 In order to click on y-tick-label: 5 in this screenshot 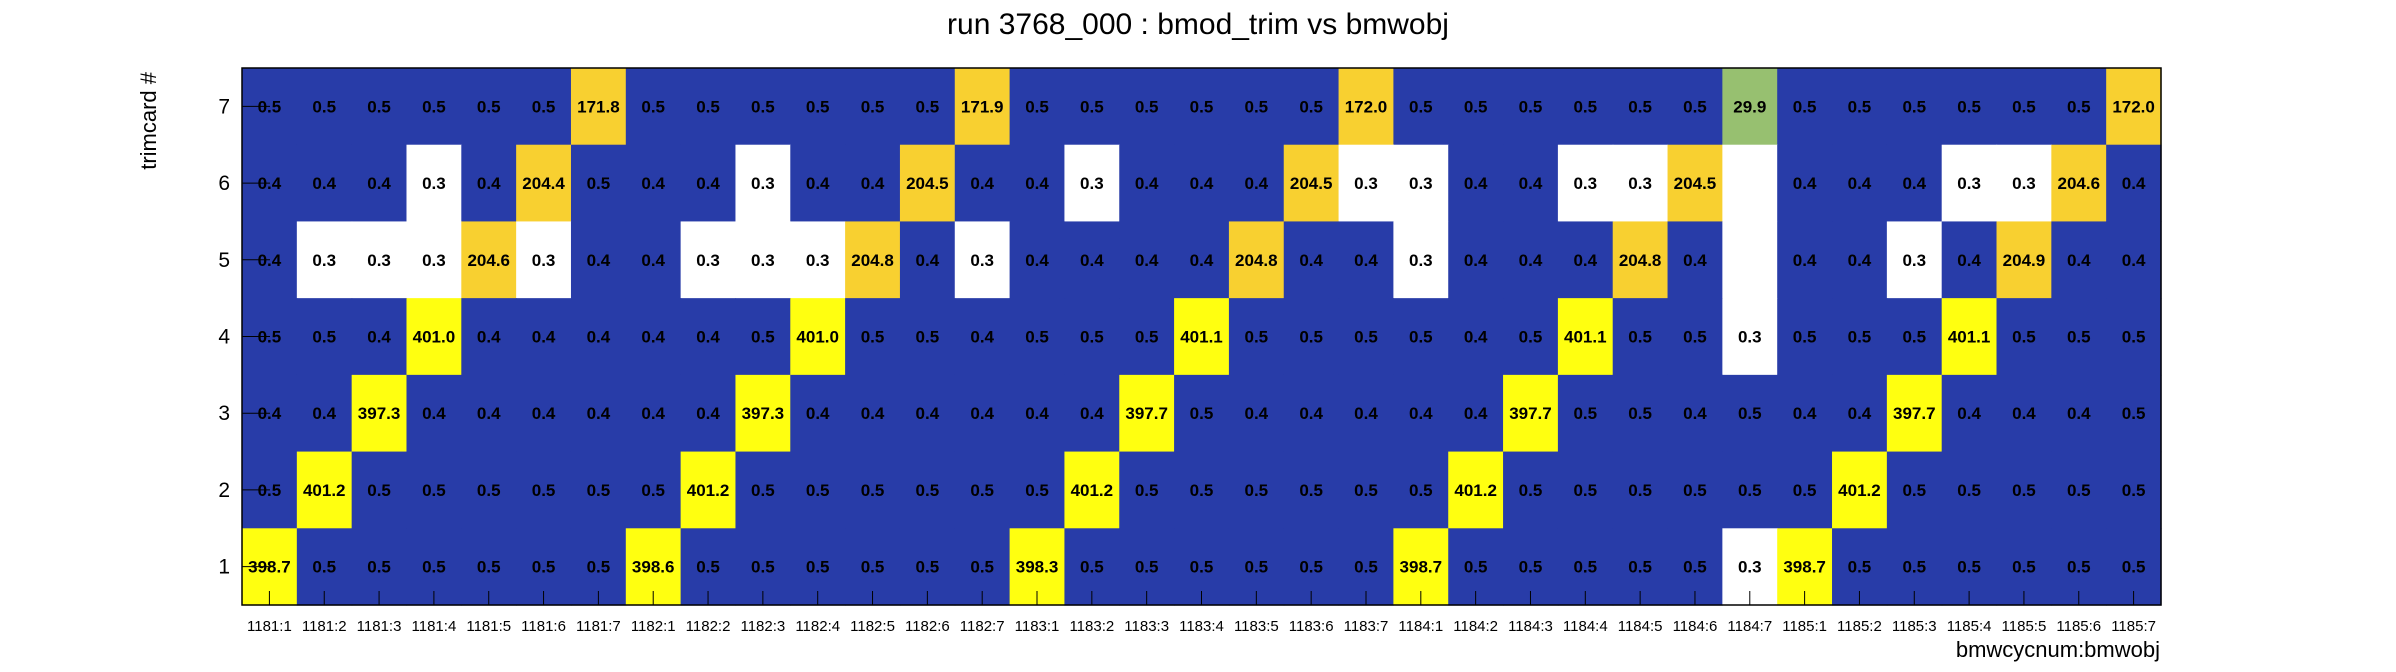, I will do `click(224, 260)`.